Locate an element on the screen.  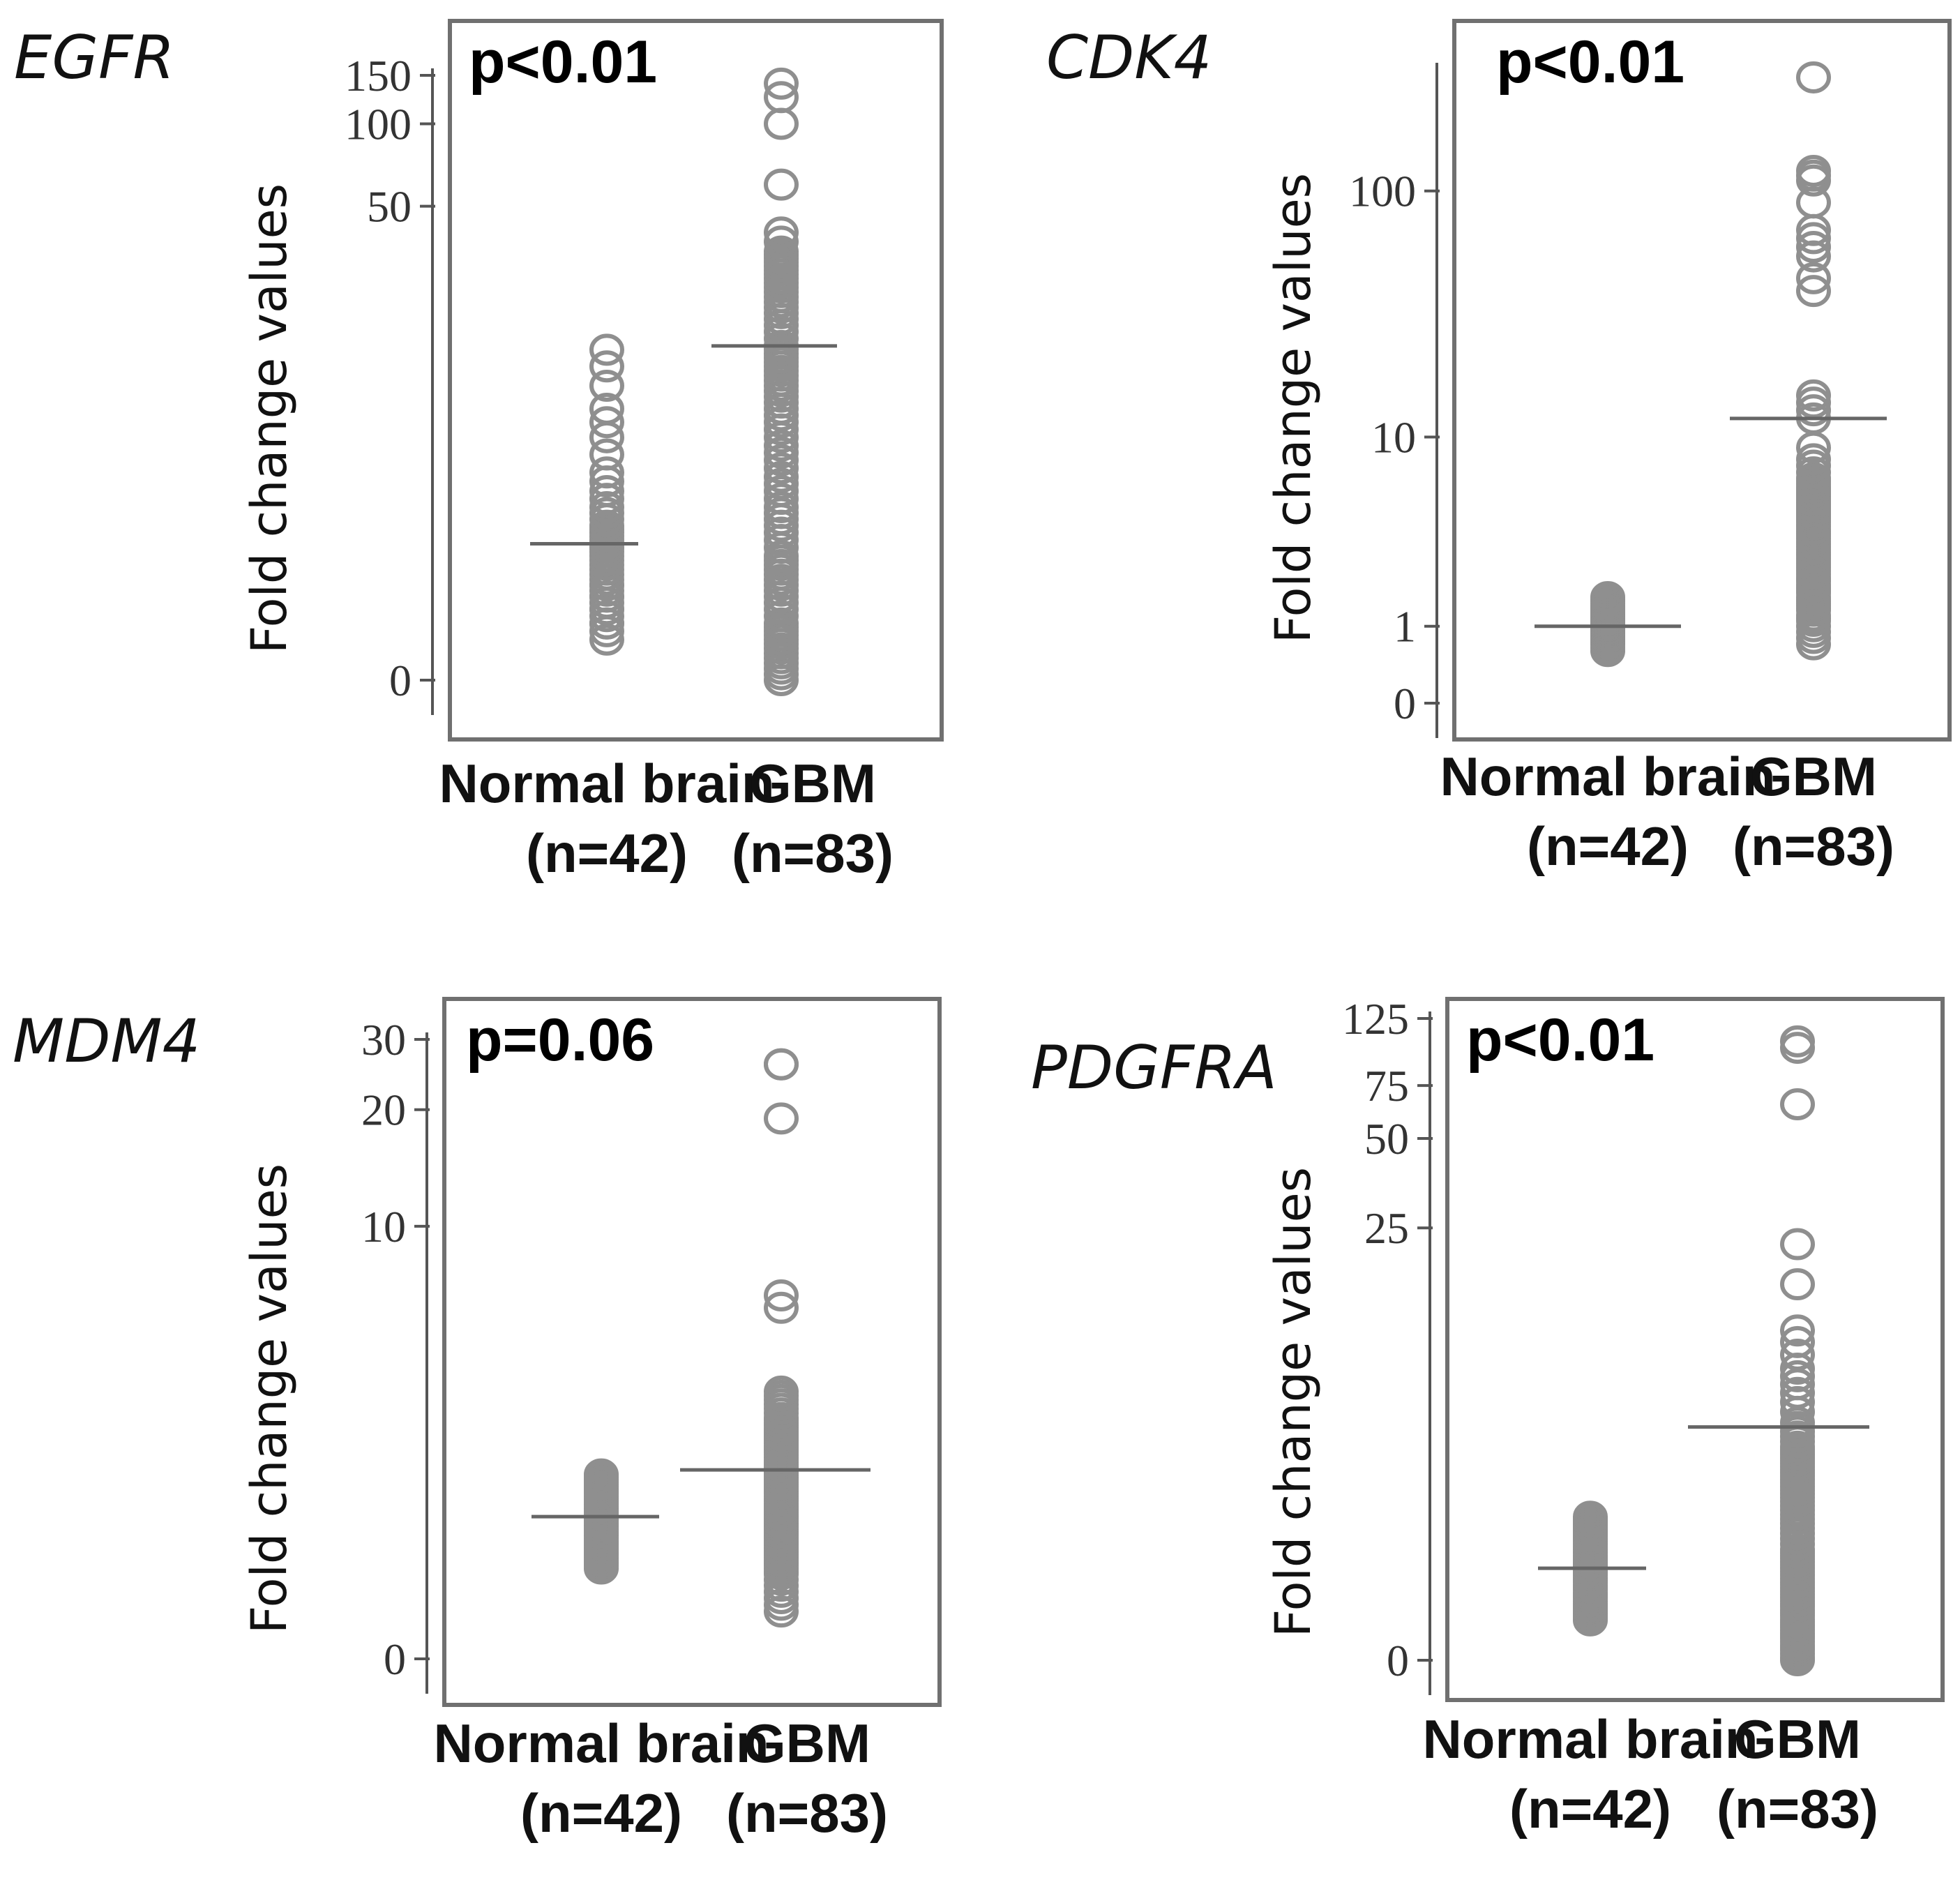
mdm4-x-label-gbm: GBM is located at coordinates (807, 1743).